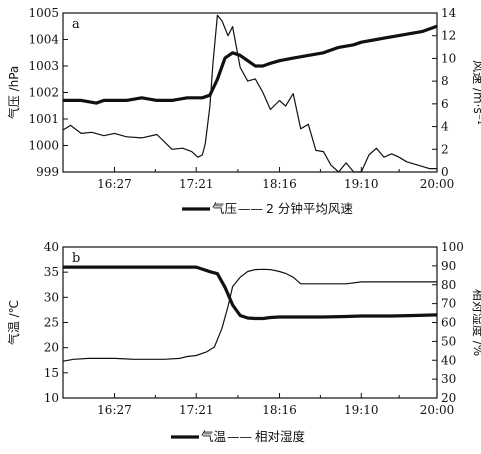  What do you see at coordinates (445, 81) in the screenshot?
I see `right-tick-label: 8` at bounding box center [445, 81].